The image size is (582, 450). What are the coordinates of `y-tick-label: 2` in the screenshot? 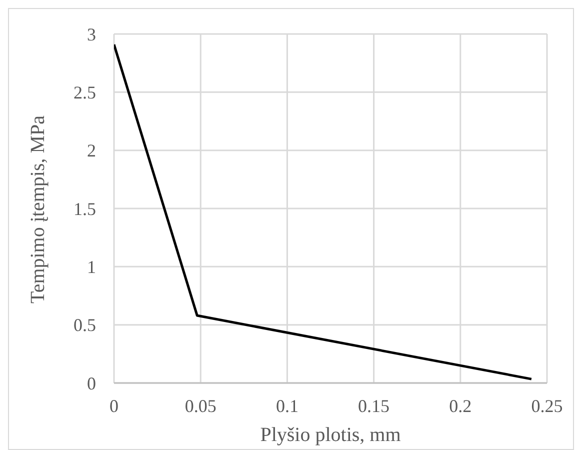 It's located at (91, 150).